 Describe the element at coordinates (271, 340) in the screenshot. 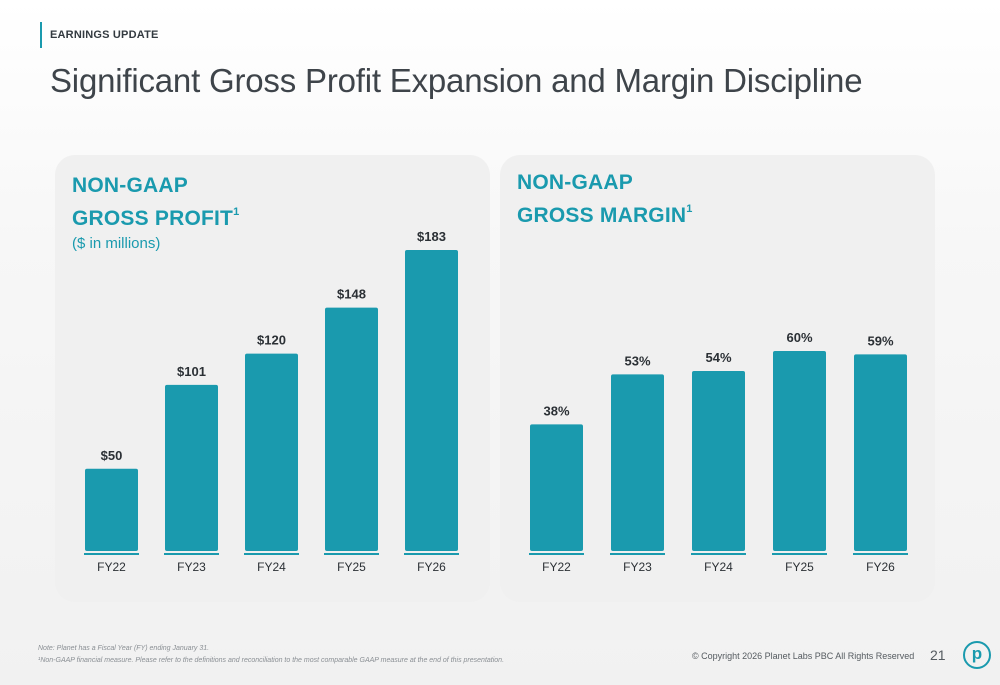

I see `gross-profit-data-label: $120` at that location.